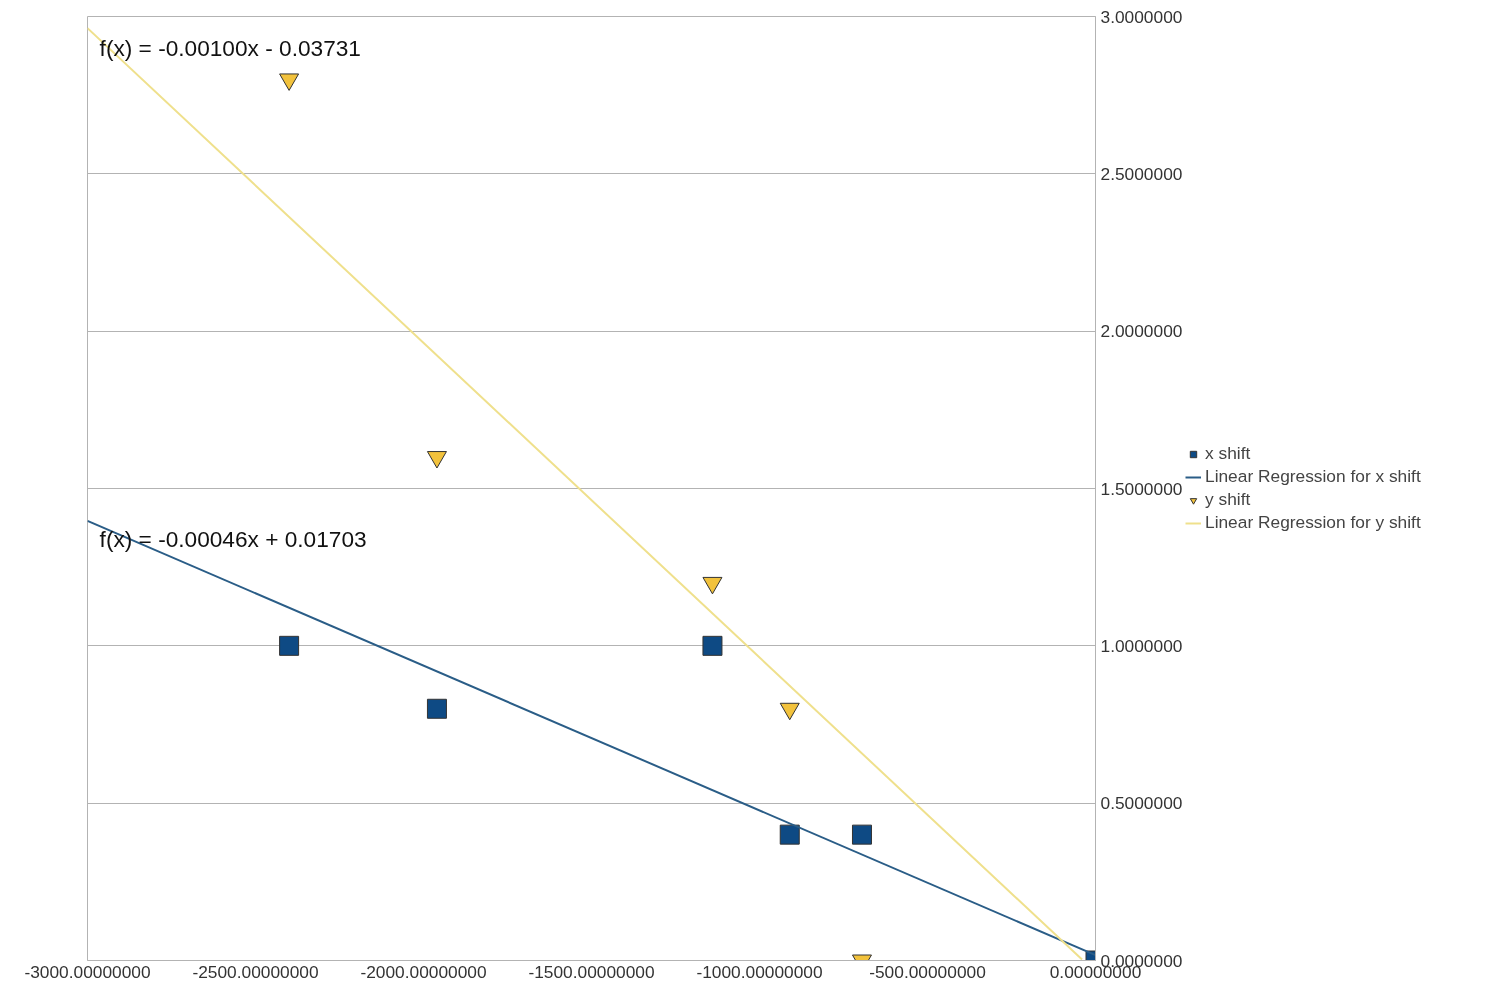  What do you see at coordinates (255, 971) in the screenshot?
I see `x-tick-label: -2500.00000000` at bounding box center [255, 971].